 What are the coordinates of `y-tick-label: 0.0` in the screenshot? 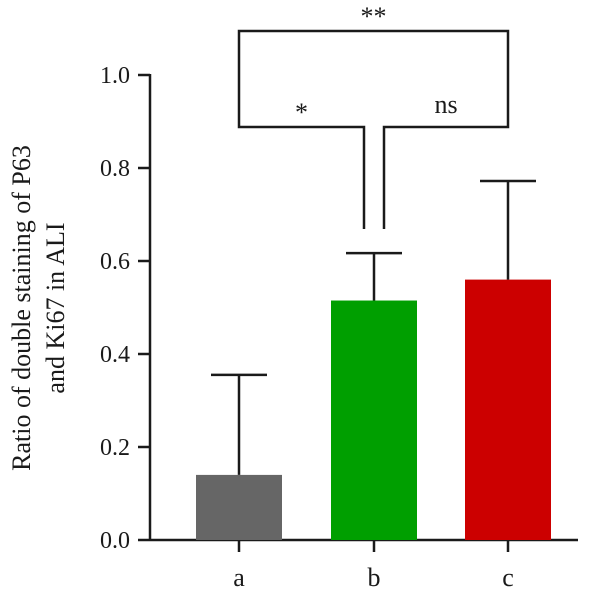 It's located at (115, 541).